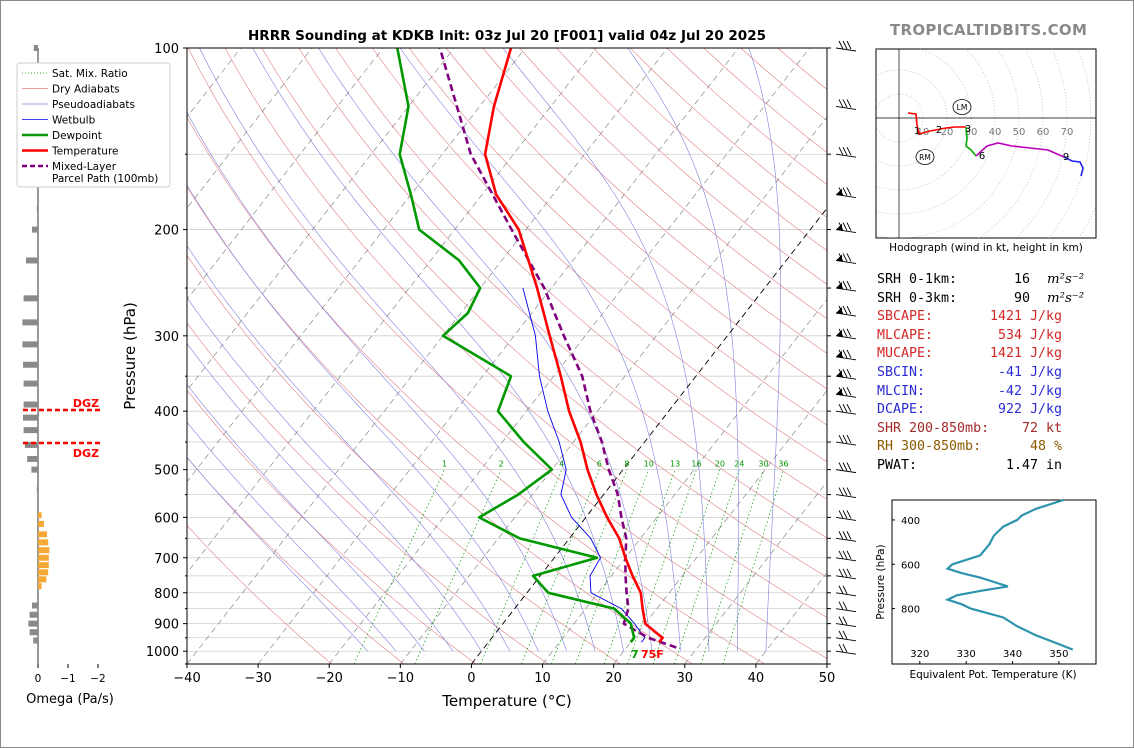  I want to click on mixing-ratio-label: 36, so click(783, 464).